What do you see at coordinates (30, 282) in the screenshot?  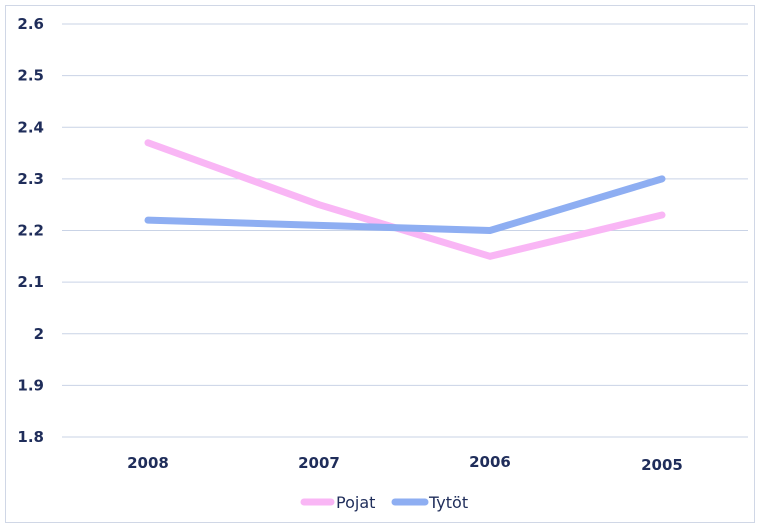 I see `y-tick-label: 2.1` at bounding box center [30, 282].